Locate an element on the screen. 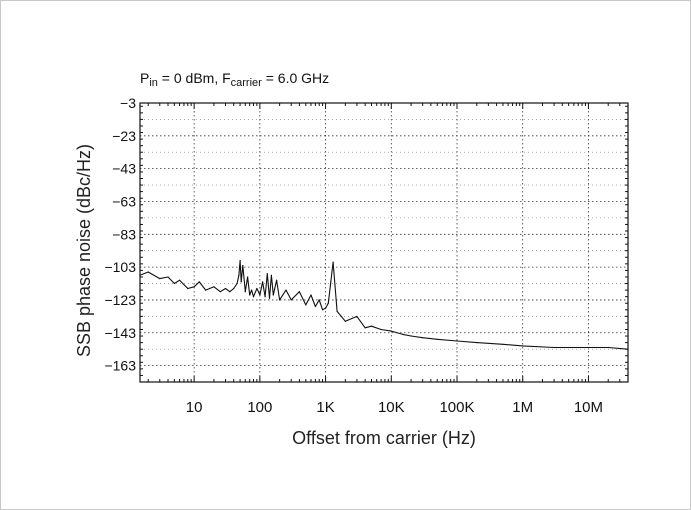  phase-noise-series-line is located at coordinates (384, 305).